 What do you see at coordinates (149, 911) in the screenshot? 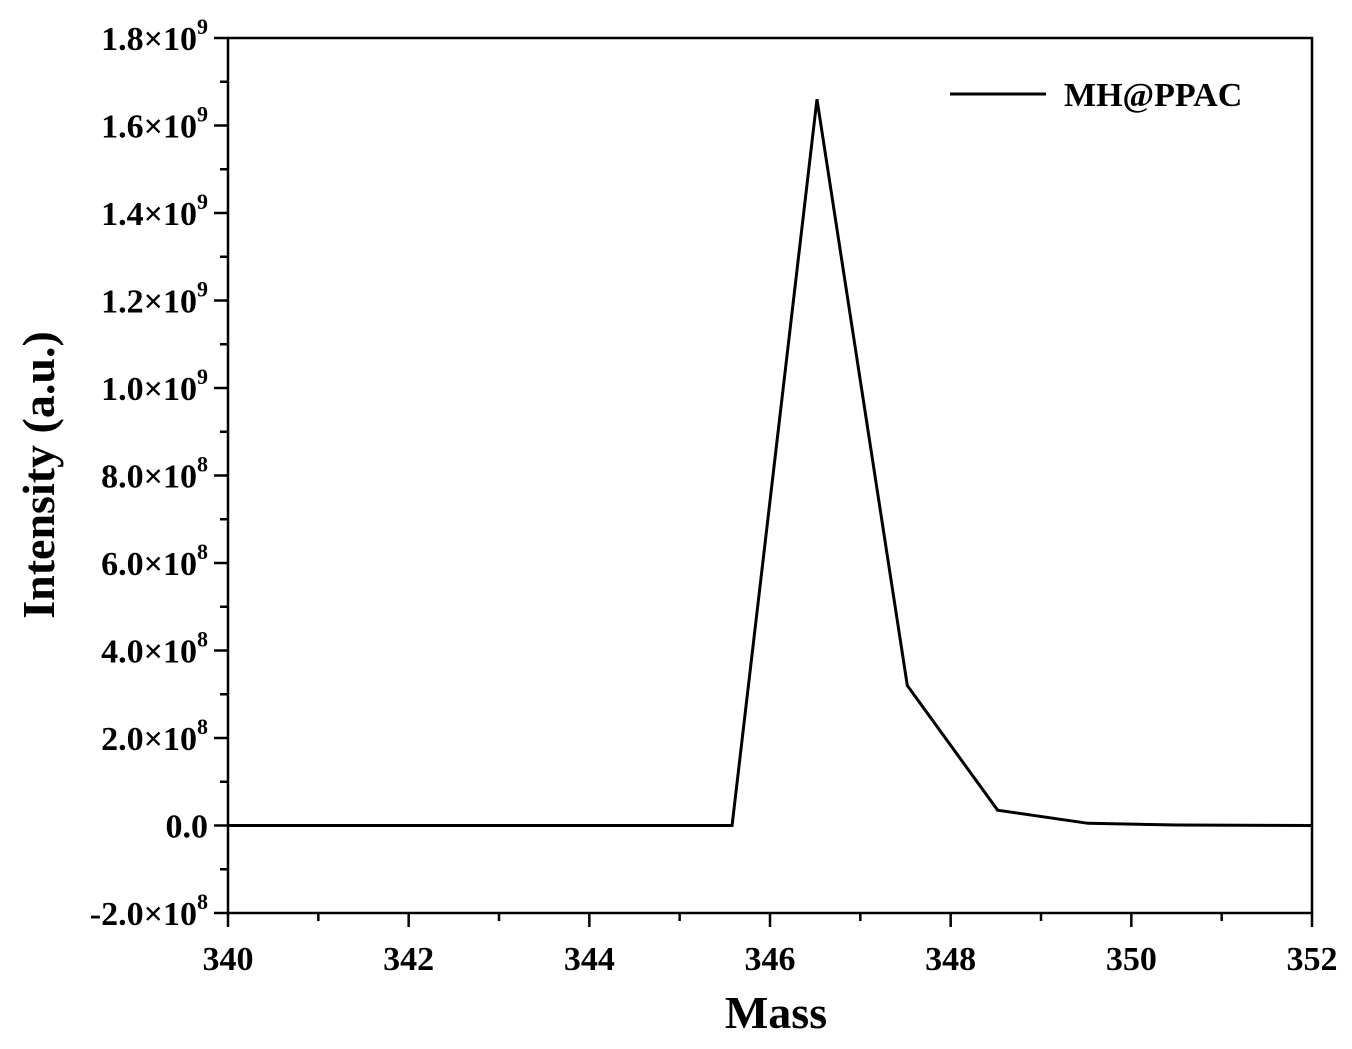
I see `y-tick-label: -2.0×10⁸` at bounding box center [149, 911].